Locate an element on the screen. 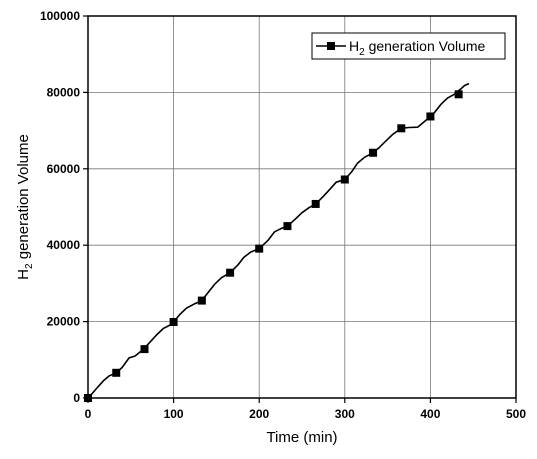 The width and height of the screenshot is (537, 459). legend-label-main: H is located at coordinates (354, 46).